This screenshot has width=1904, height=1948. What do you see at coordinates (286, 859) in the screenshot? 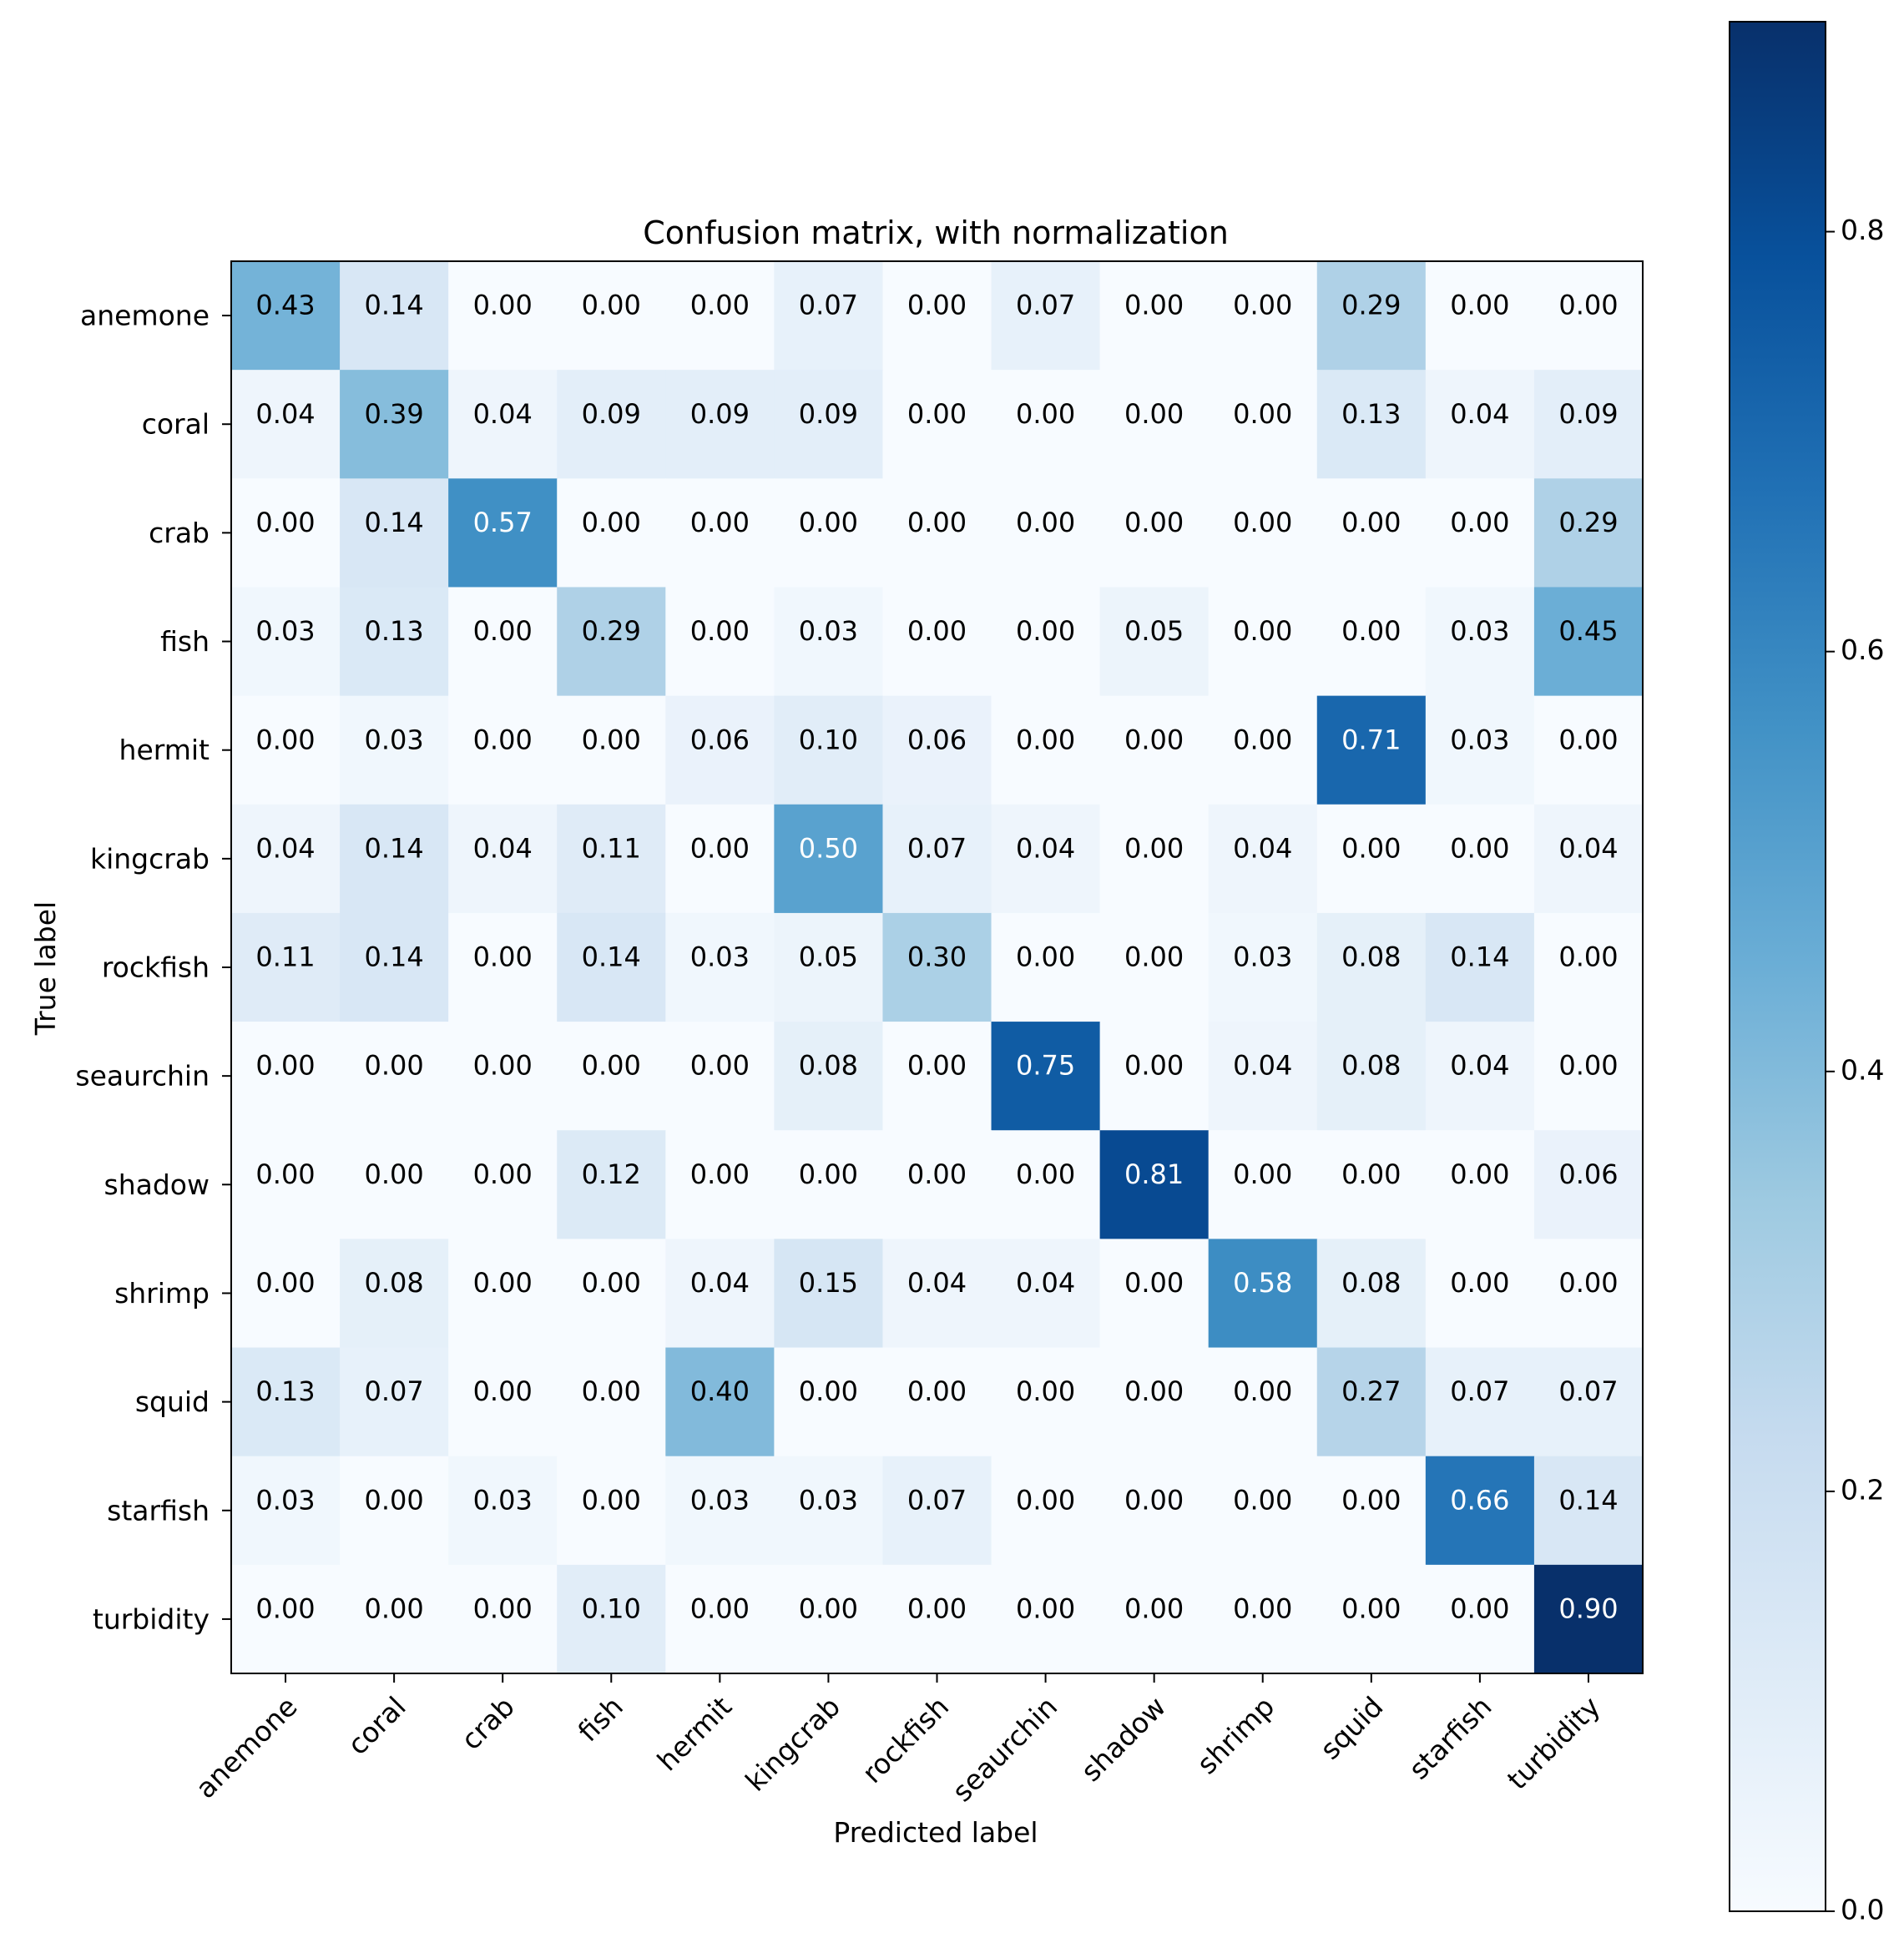
I see `cell-kingcrab-anemone` at bounding box center [286, 859].